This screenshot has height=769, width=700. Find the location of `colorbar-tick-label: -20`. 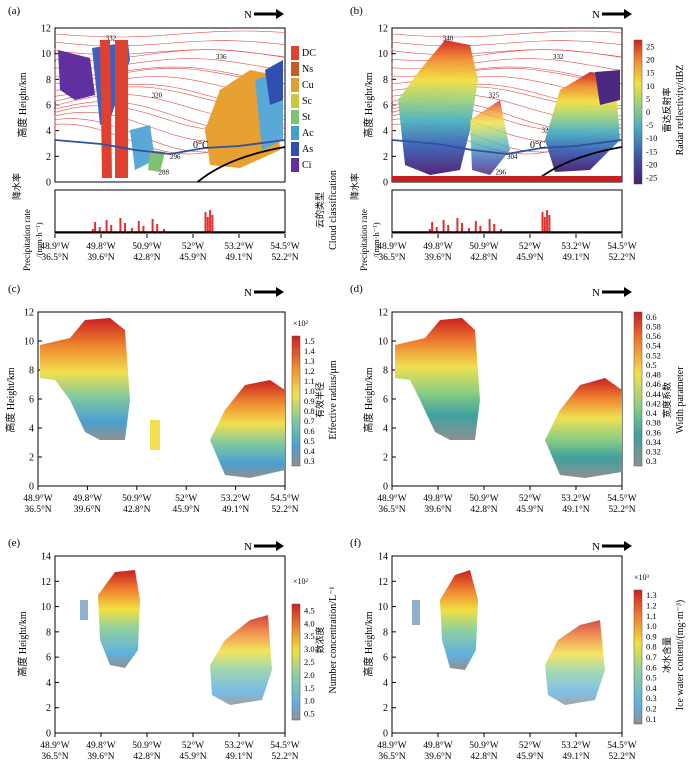

colorbar-tick-label: -20 is located at coordinates (651, 164).